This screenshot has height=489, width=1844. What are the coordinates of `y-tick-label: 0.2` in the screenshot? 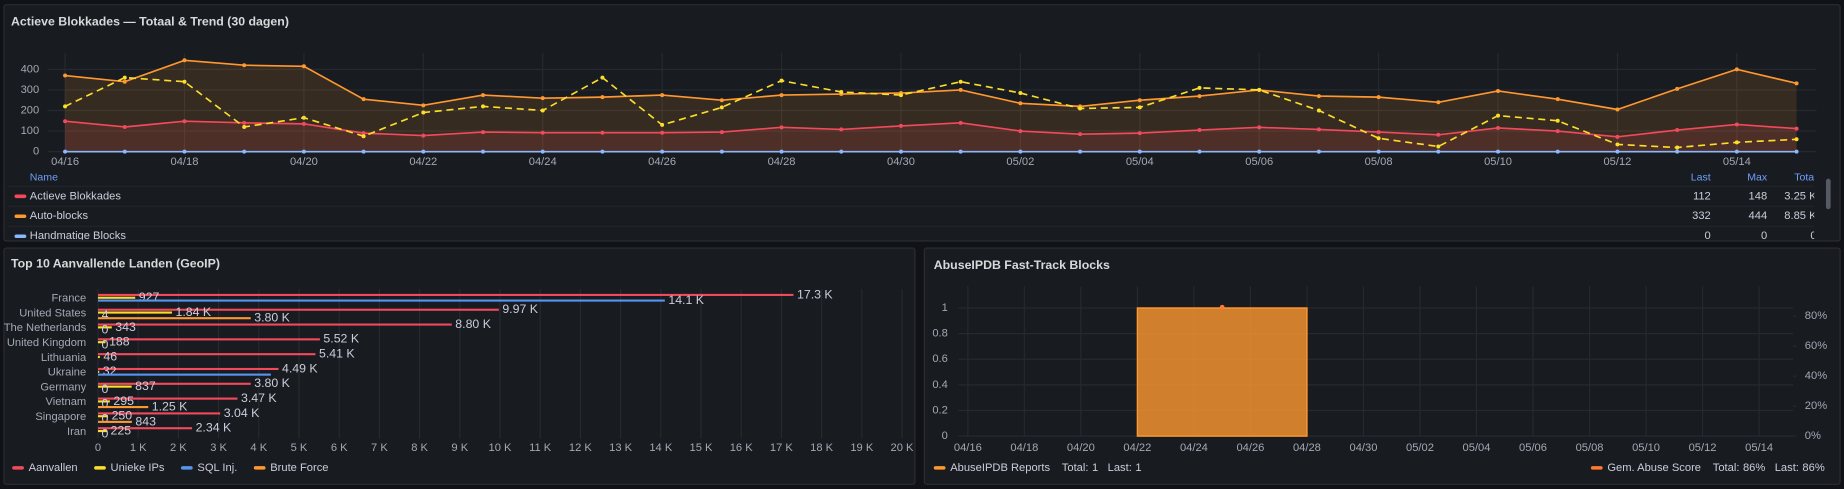 It's located at (940, 410).